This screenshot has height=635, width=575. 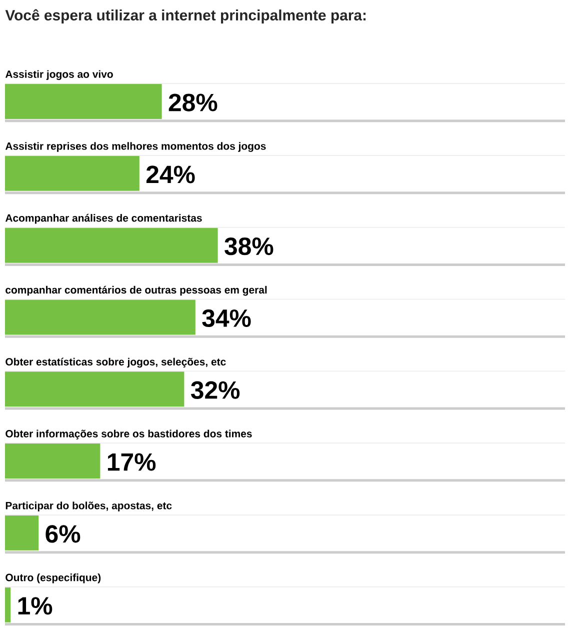 I want to click on y-tick-label: Participar do bolões, apostas, etc, so click(x=89, y=507).